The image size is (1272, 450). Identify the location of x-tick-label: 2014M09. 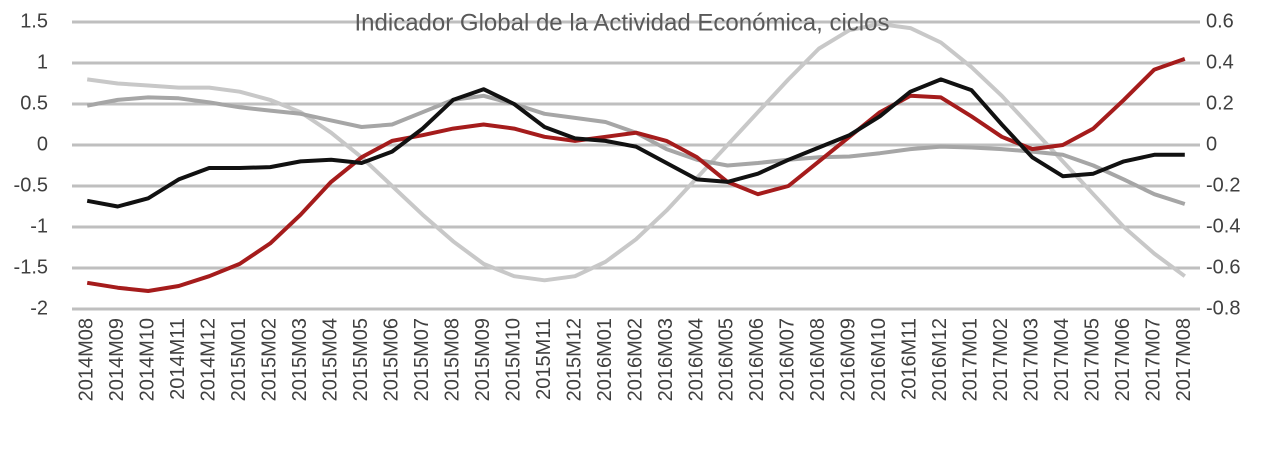
(117, 359).